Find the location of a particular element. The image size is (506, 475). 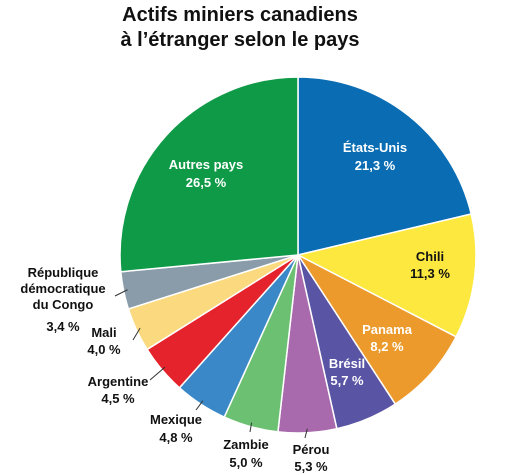

value-label: 21,3 % is located at coordinates (375, 165).